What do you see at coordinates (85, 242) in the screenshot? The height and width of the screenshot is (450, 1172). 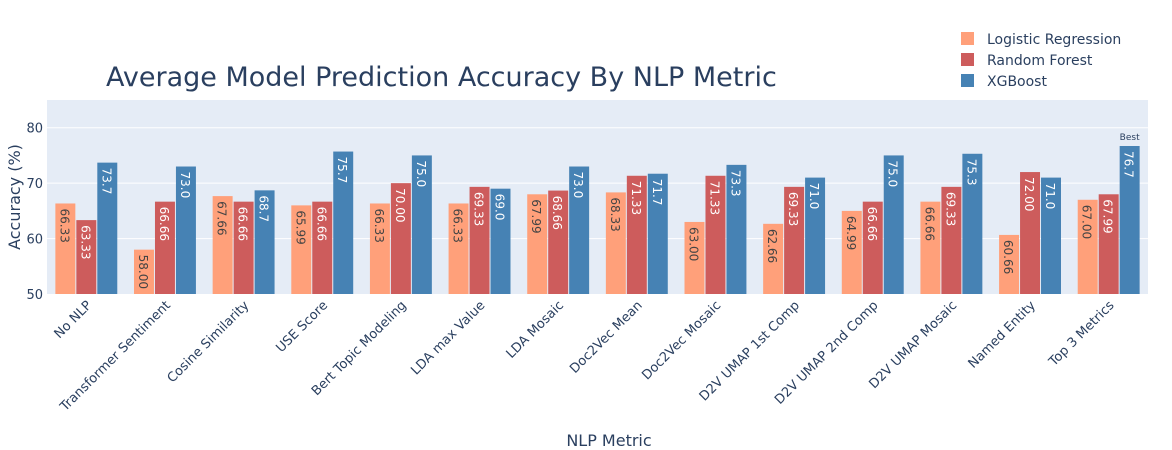 I see `bar-value-label: 63.33` at bounding box center [85, 242].